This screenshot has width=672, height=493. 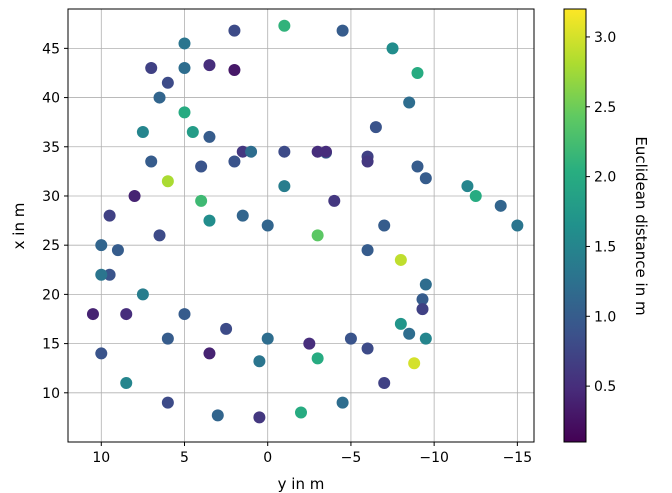 I want to click on colorbar-axis: 0.5 1.0 1.5 2.0 2.5 3.0, so click(x=601, y=212).